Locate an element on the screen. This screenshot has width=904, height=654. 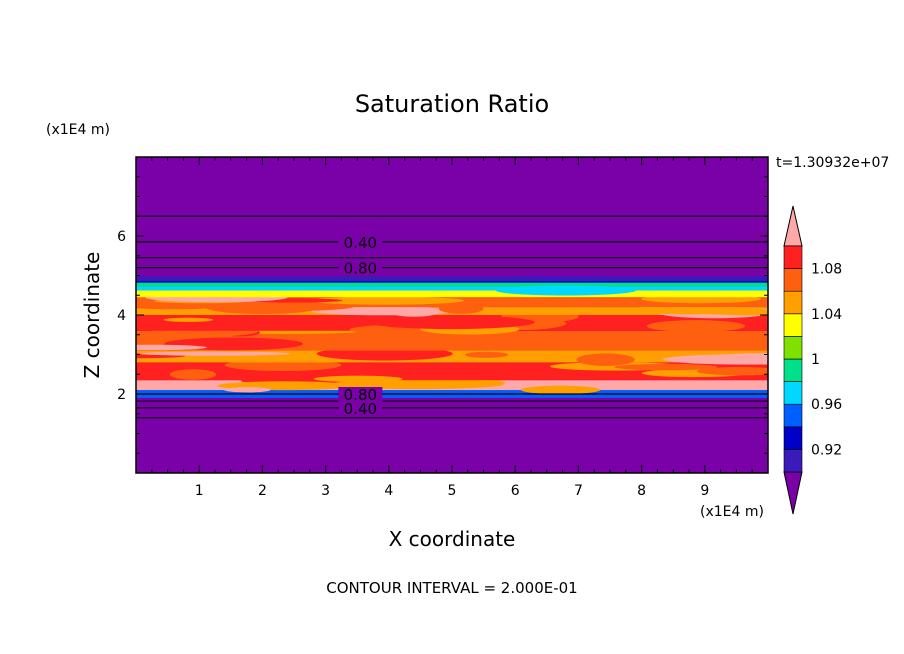
chart-title: Saturation Ratio is located at coordinates (452, 104).